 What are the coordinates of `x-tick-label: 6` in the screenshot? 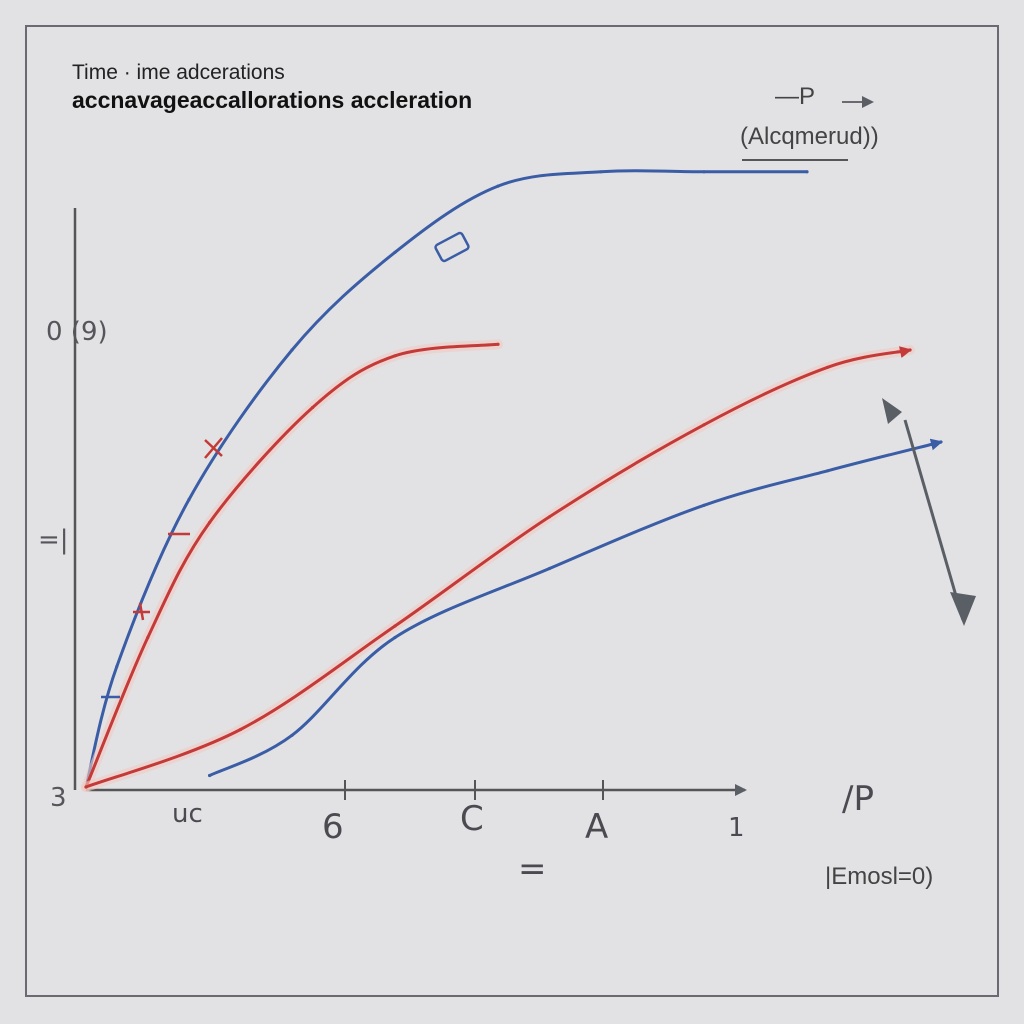 It's located at (333, 827).